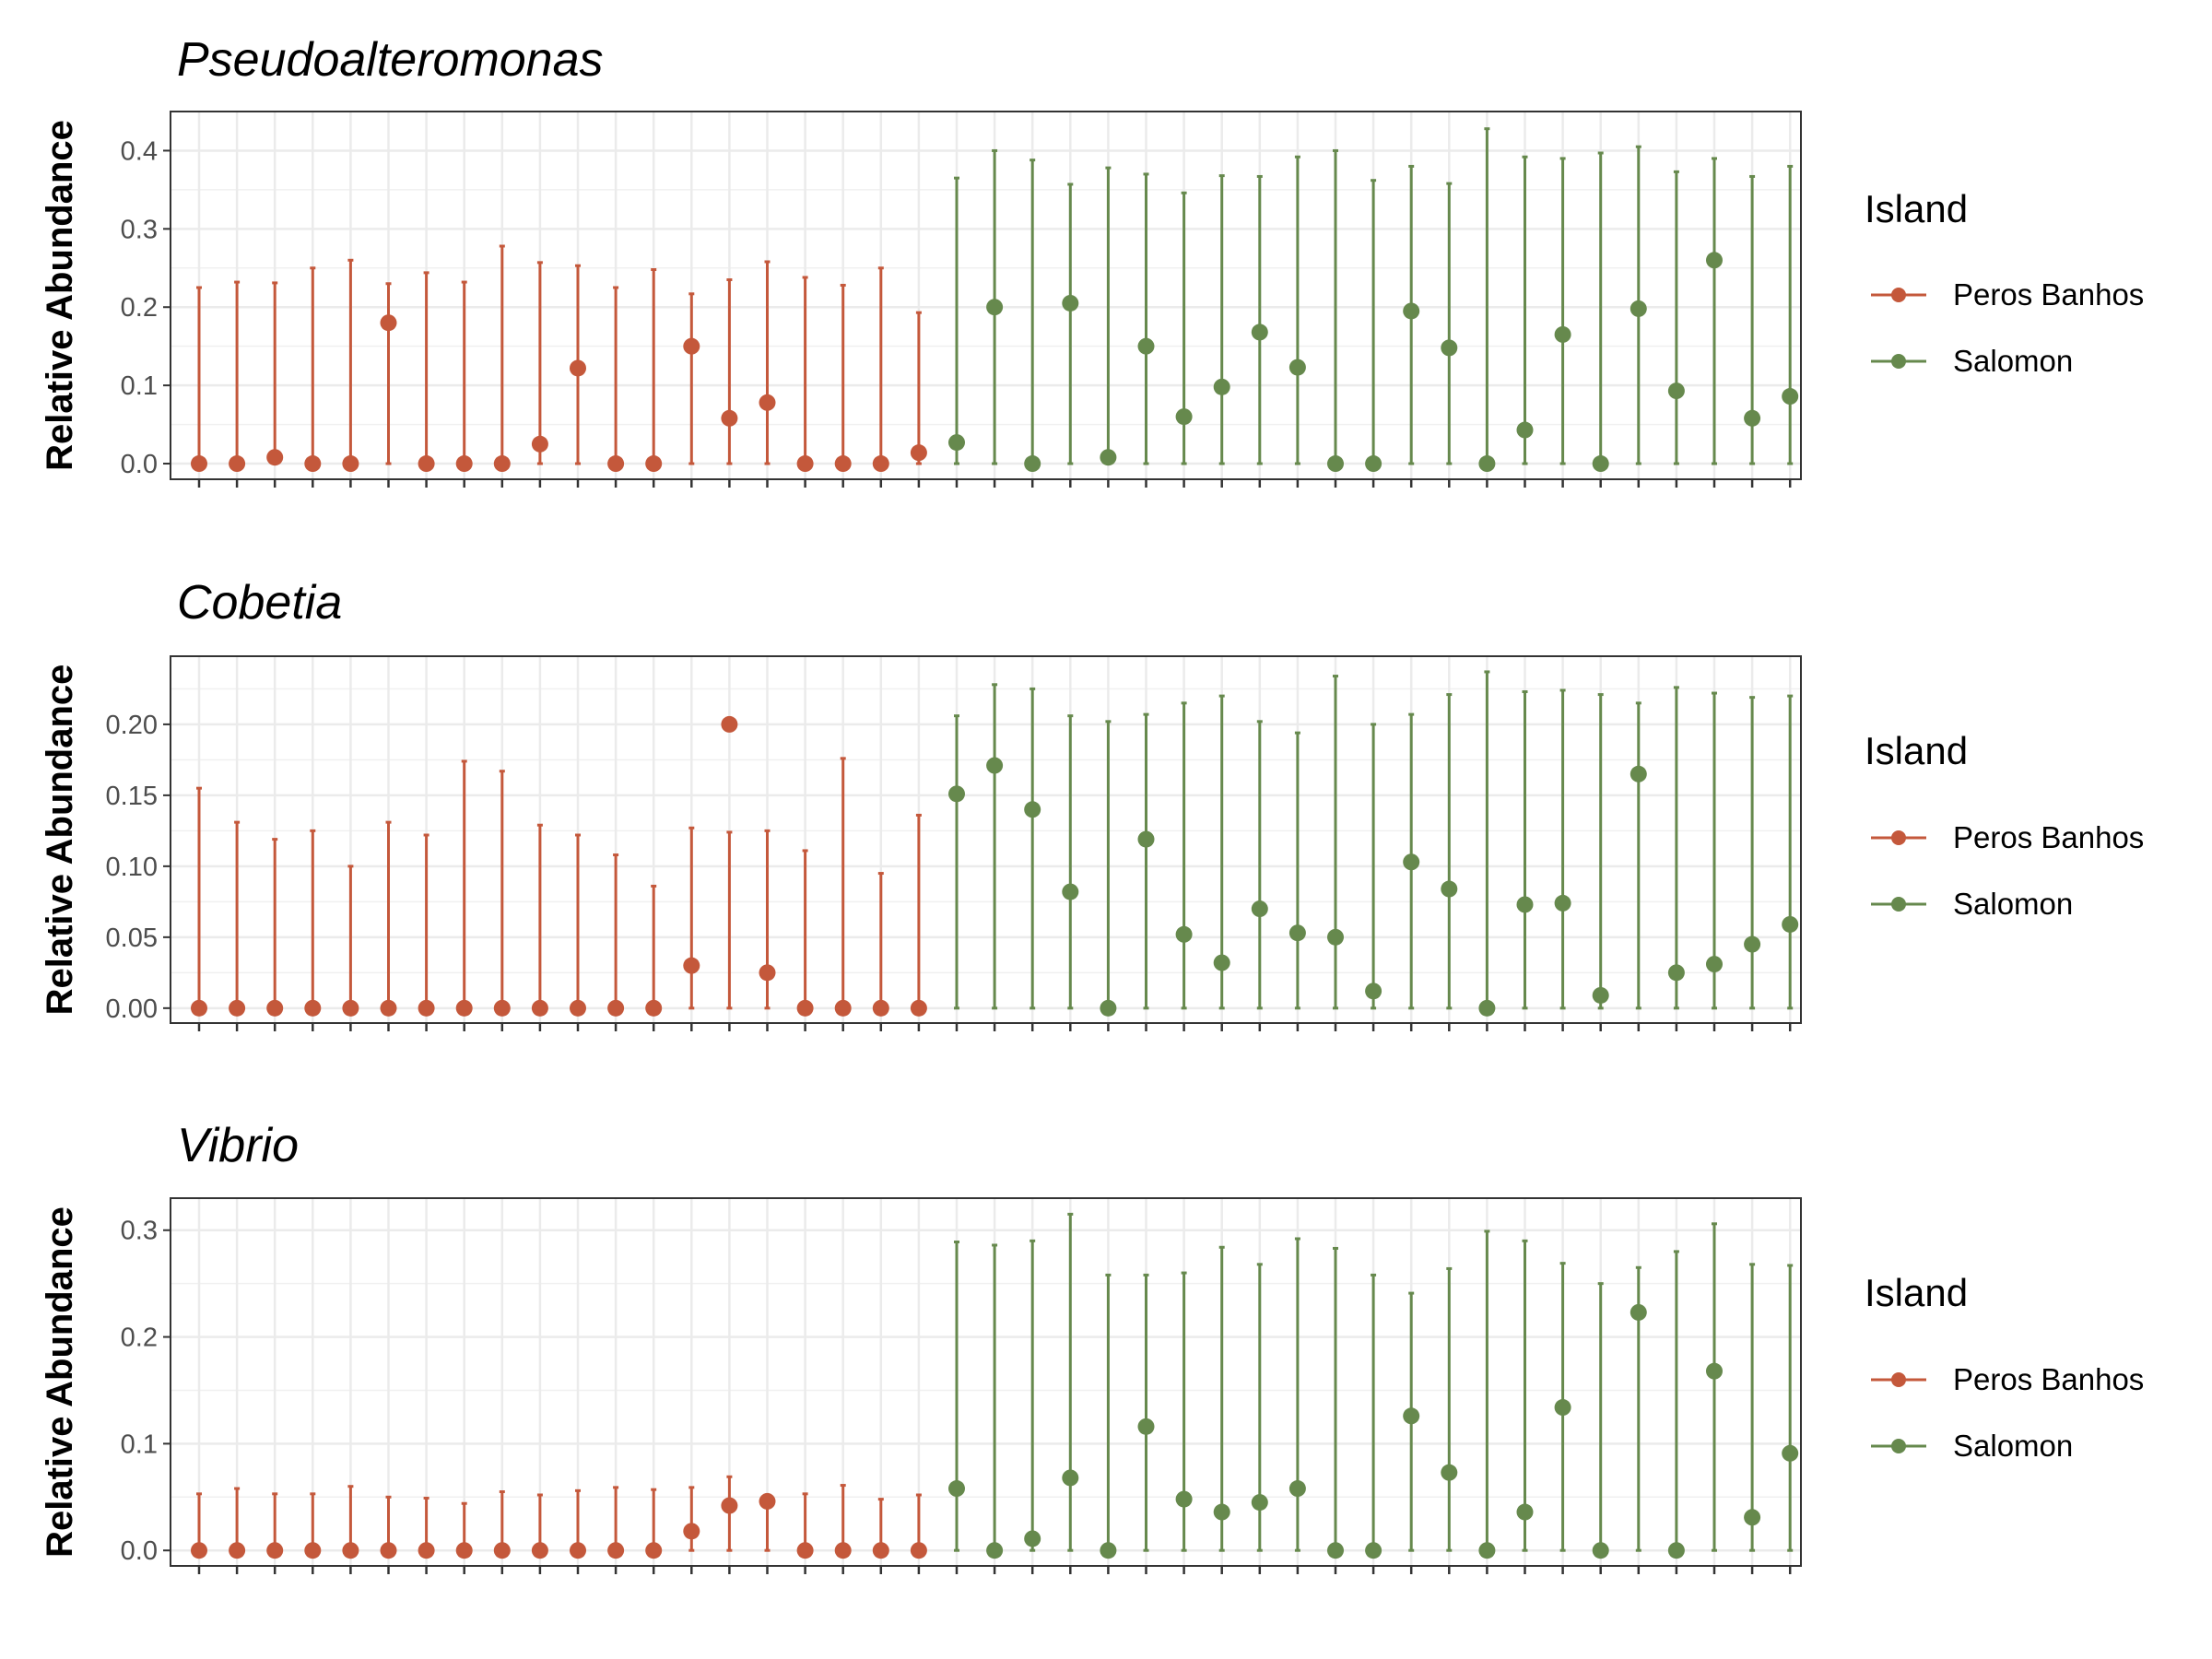 The height and width of the screenshot is (1659, 2212). I want to click on y-tick-label: 0.05, so click(132, 938).